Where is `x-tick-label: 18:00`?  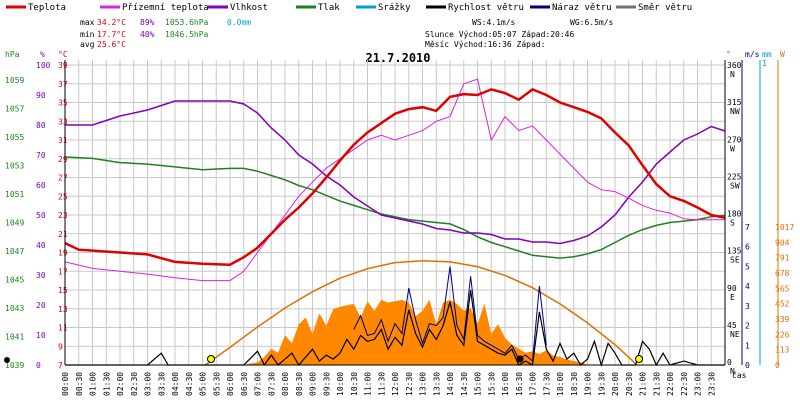 x-tick-label: 18:00 is located at coordinates (560, 384).